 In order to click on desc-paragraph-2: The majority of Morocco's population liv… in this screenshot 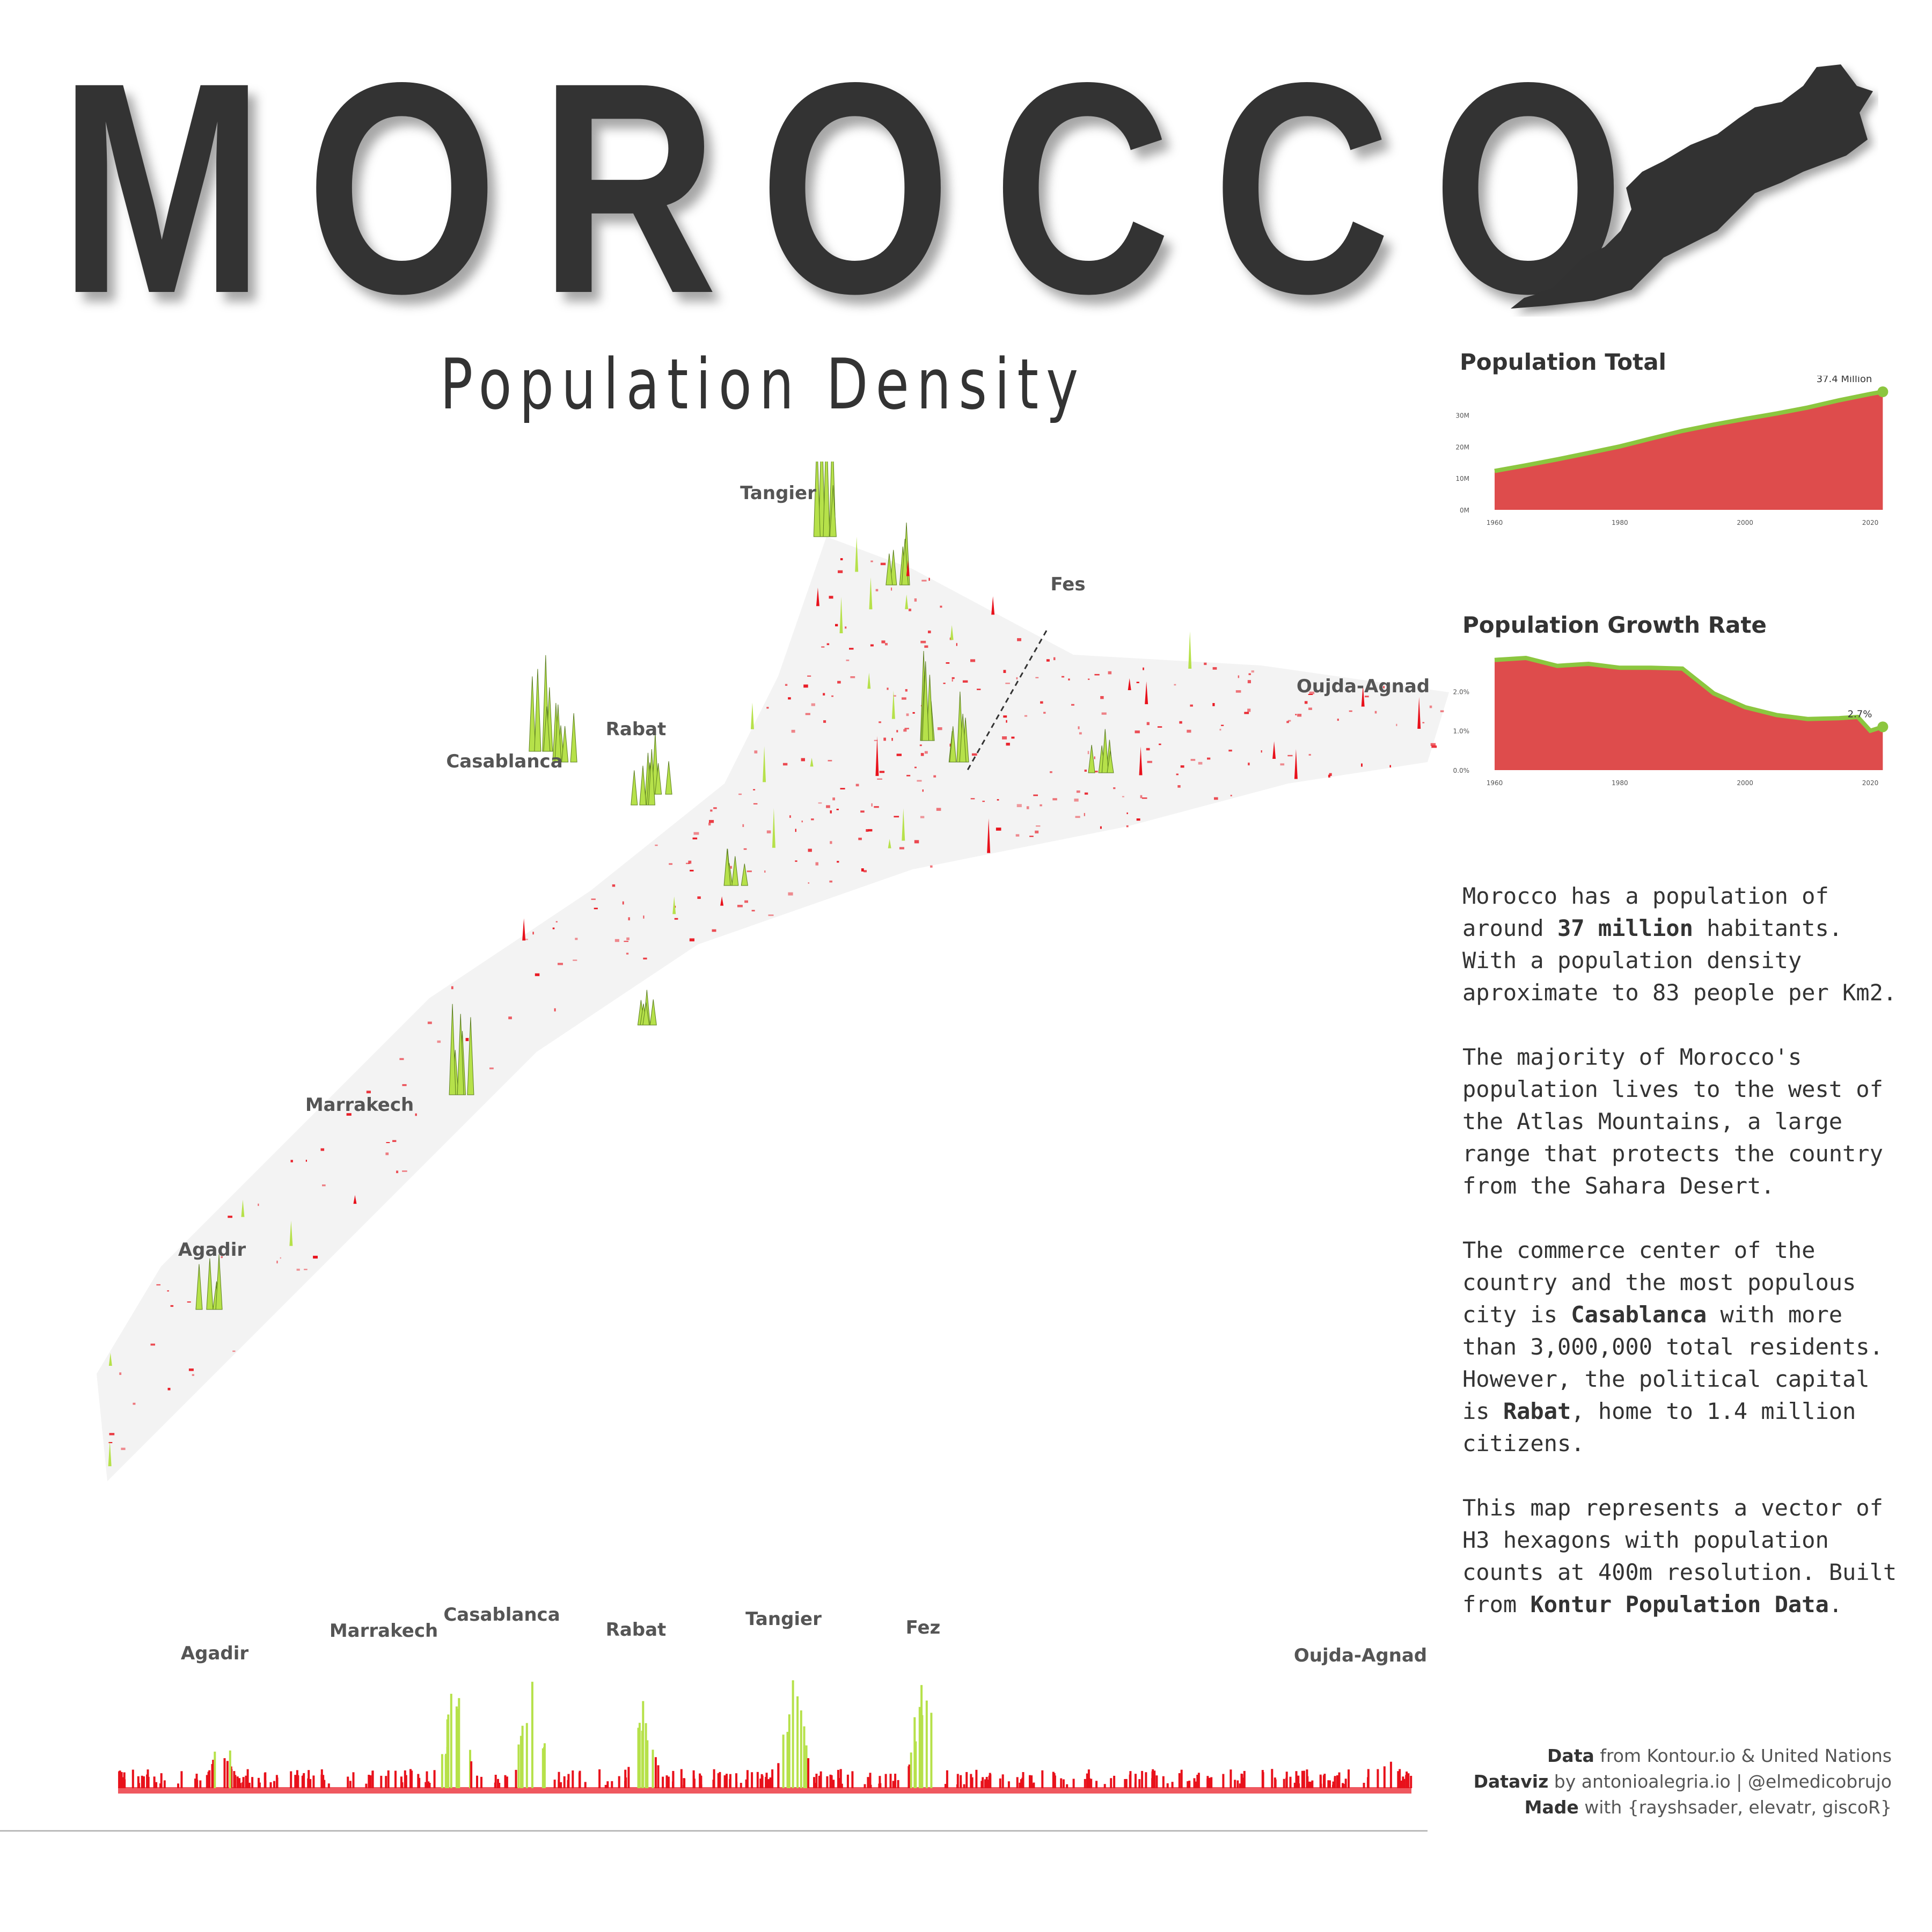, I will do `click(1672, 1121)`.